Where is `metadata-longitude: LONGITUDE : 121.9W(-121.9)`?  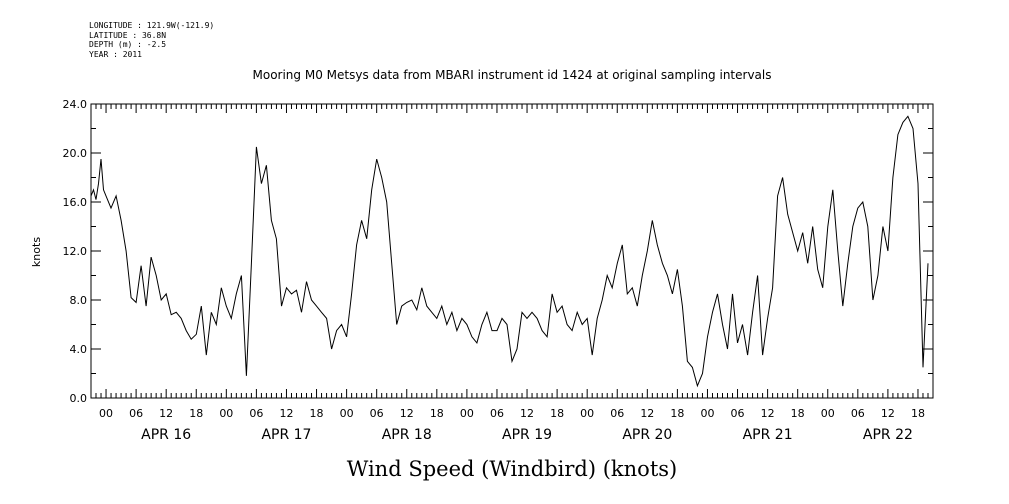 metadata-longitude: LONGITUDE : 121.9W(-121.9) is located at coordinates (152, 25).